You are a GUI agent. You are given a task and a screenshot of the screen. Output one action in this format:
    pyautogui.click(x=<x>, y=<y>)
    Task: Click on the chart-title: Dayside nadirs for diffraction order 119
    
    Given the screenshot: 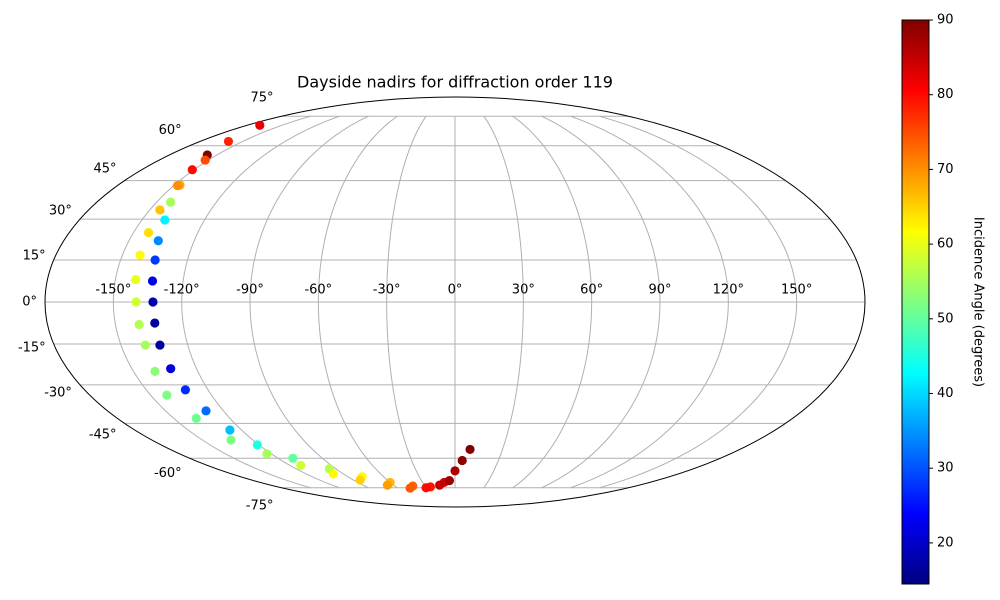 What is the action you would take?
    pyautogui.click(x=455, y=82)
    